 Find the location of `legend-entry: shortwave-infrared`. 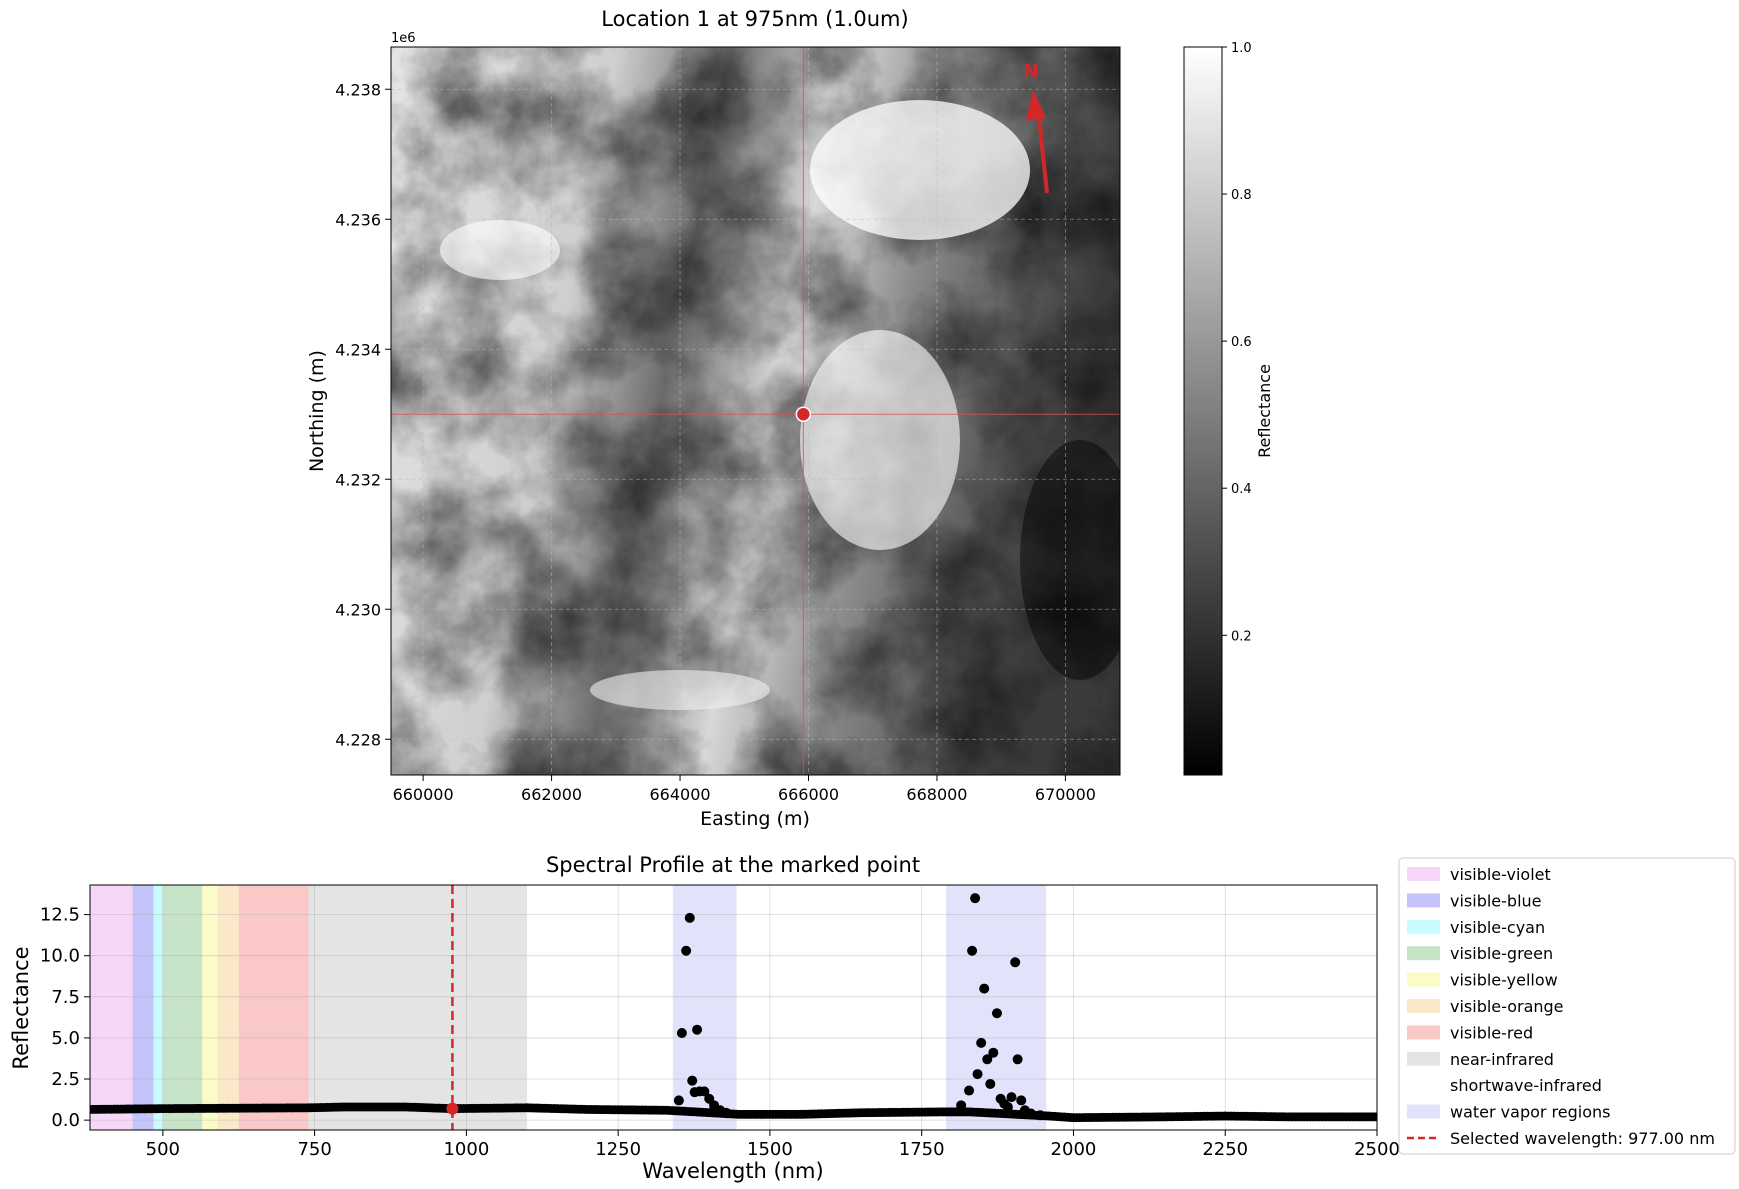

legend-entry: shortwave-infrared is located at coordinates (1526, 1085).